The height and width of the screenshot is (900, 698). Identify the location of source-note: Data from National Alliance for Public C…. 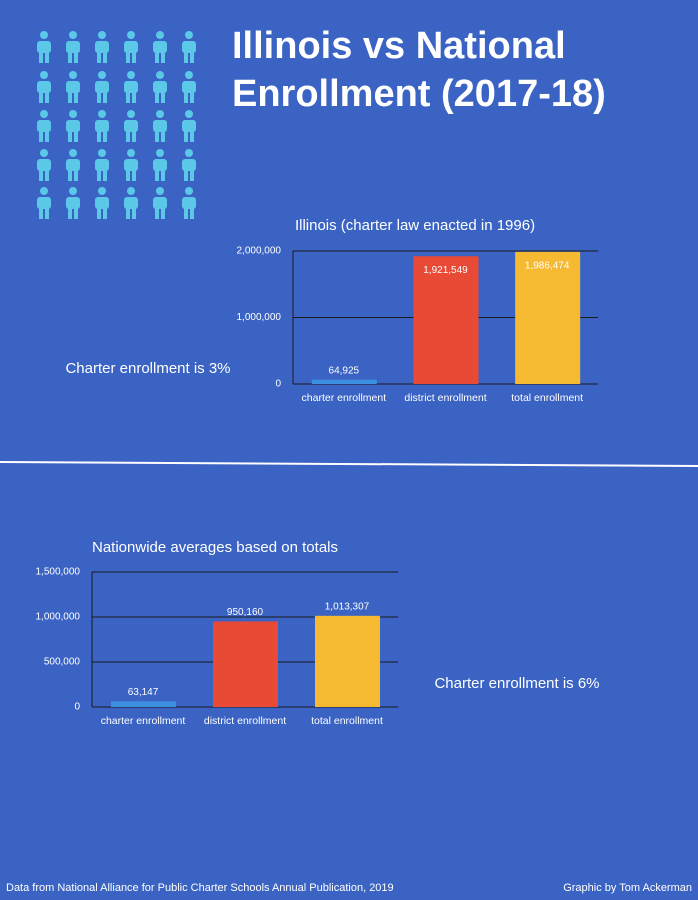
(200, 888).